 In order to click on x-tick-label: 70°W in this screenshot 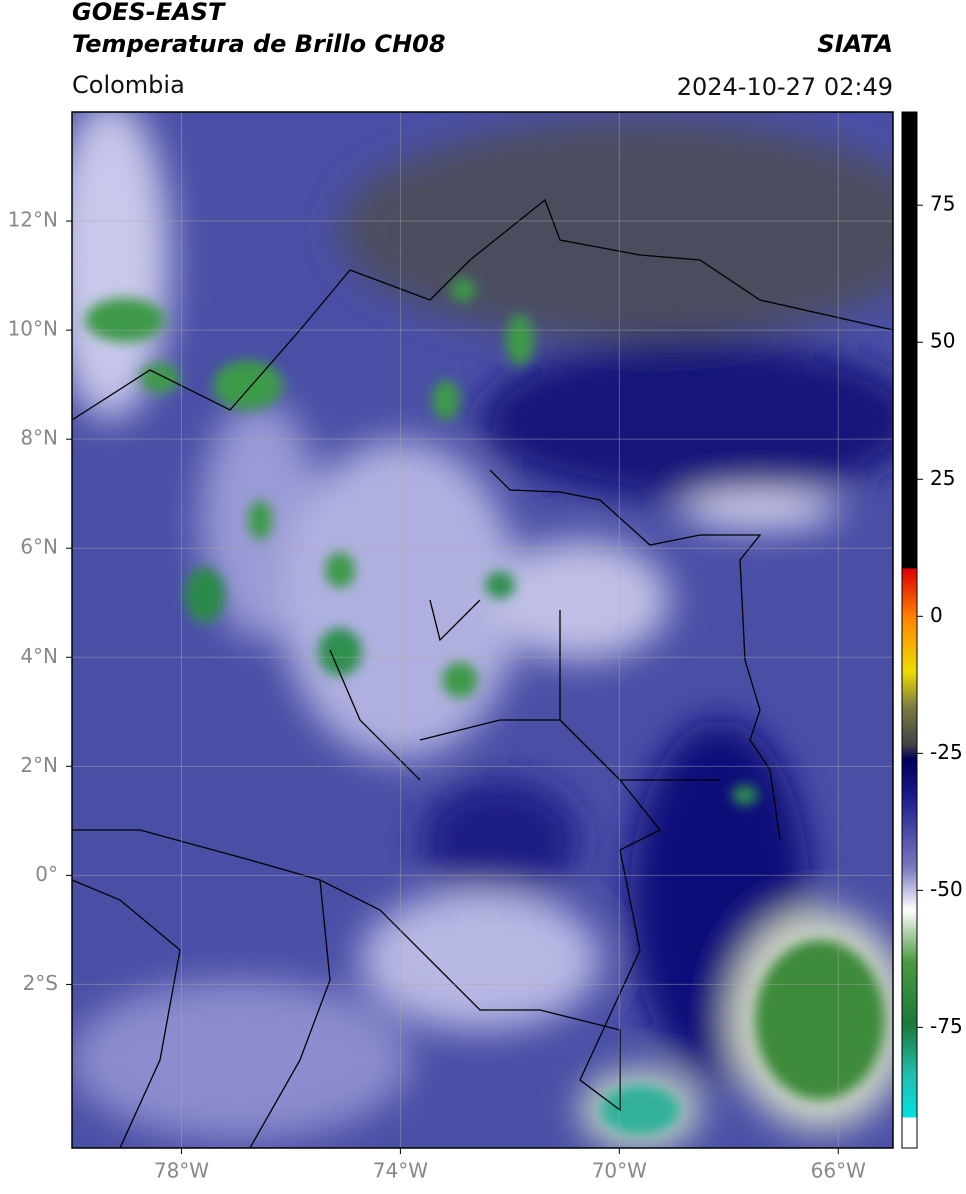, I will do `click(619, 1171)`.